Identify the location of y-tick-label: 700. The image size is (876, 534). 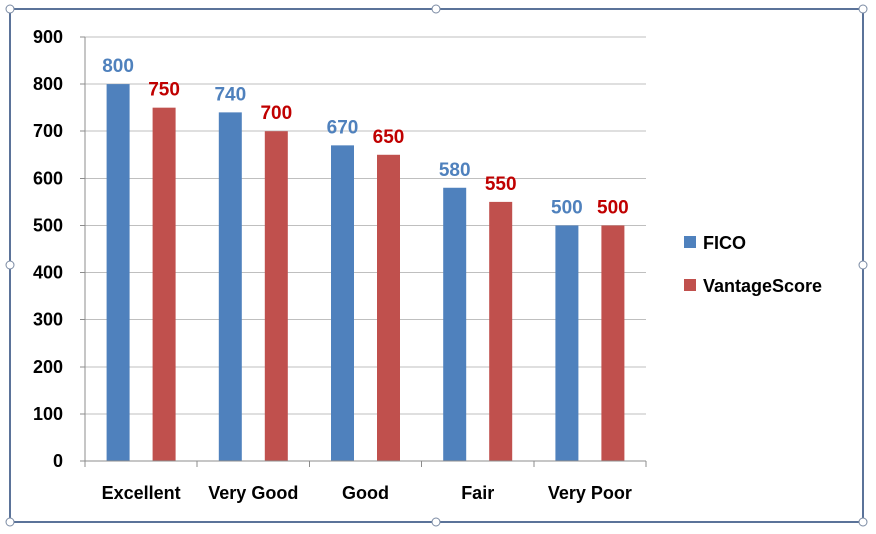
(48, 131).